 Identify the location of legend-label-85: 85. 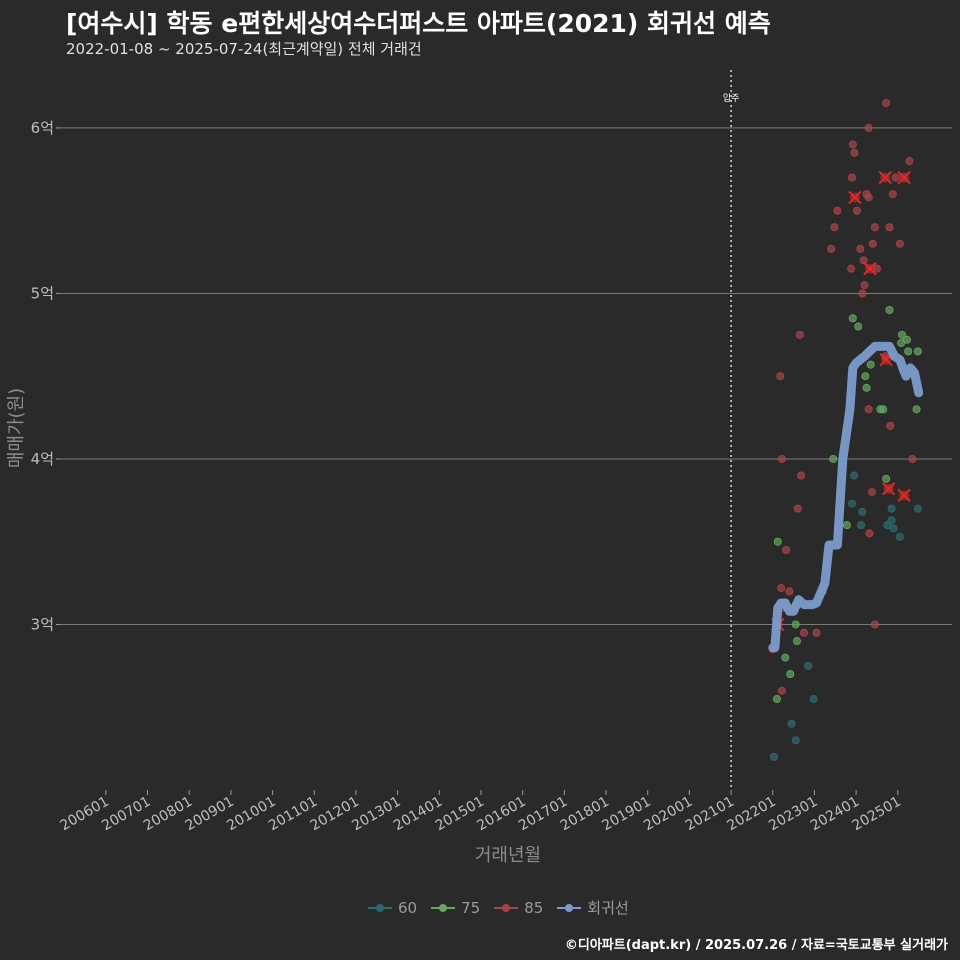
(534, 907).